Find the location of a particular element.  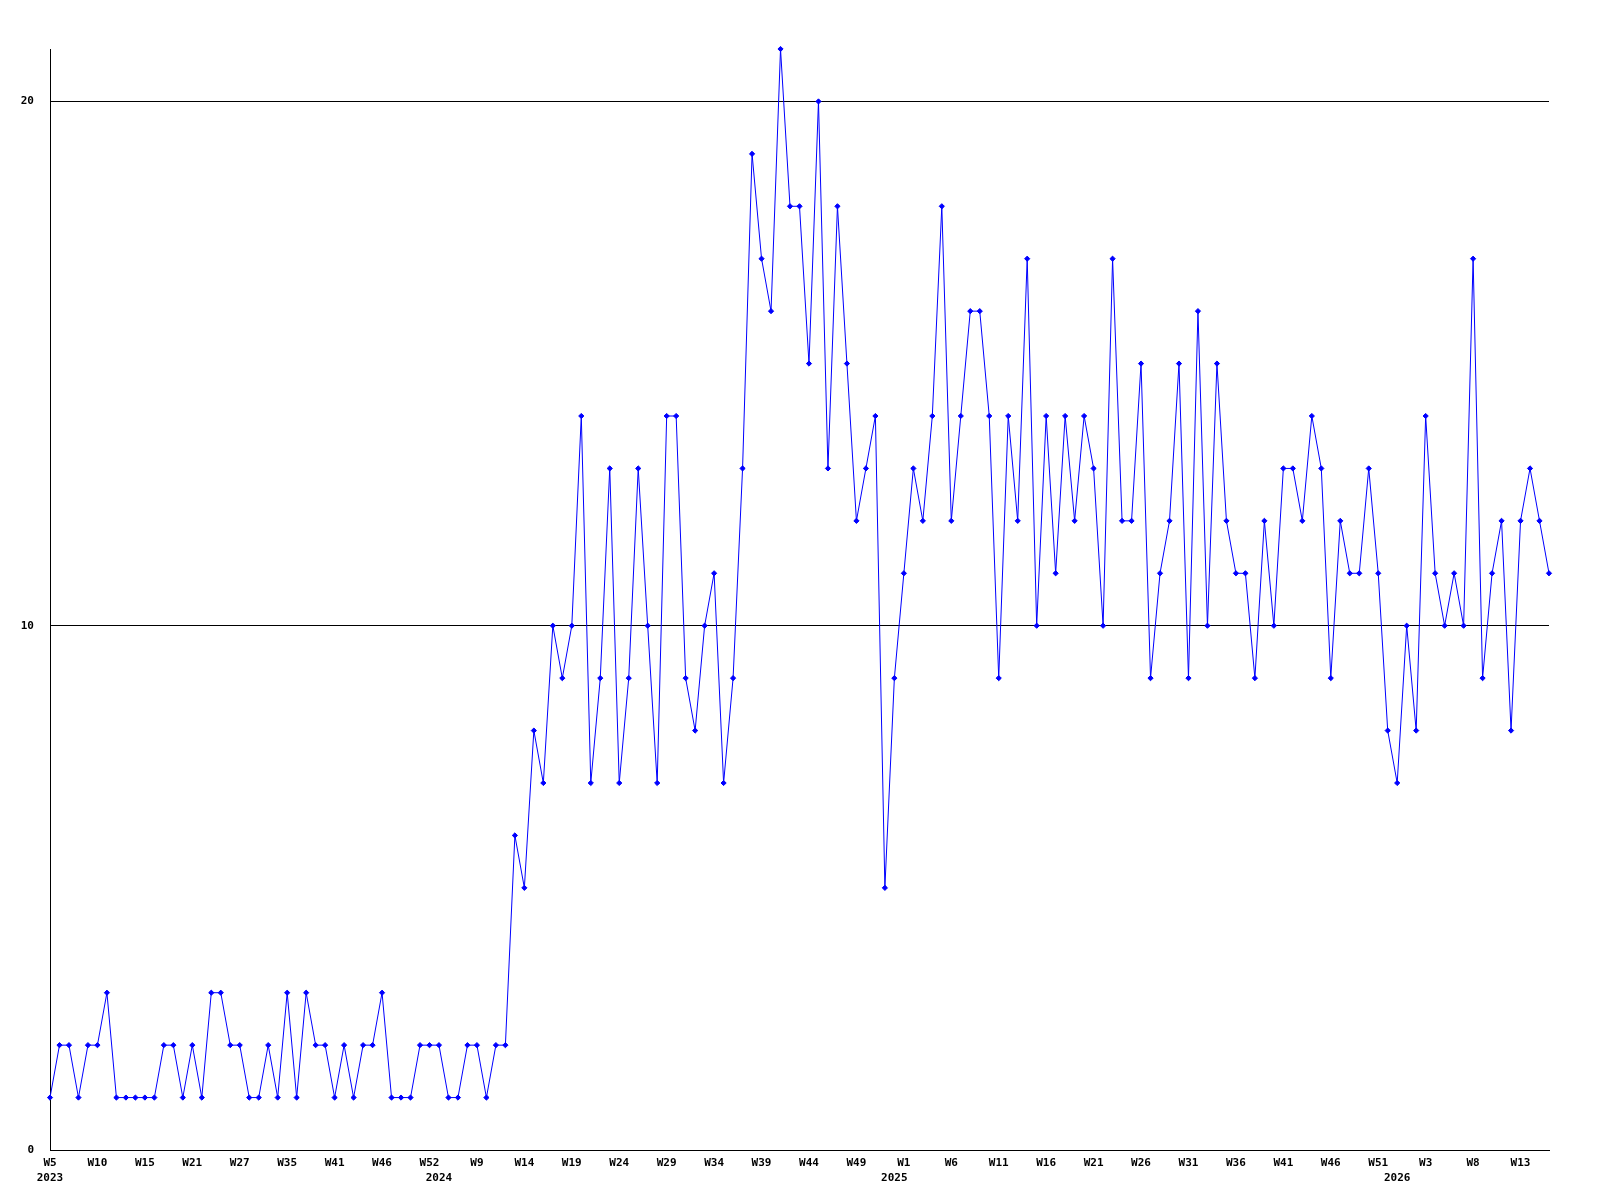

x-tick-label: W49 is located at coordinates (856, 1163).